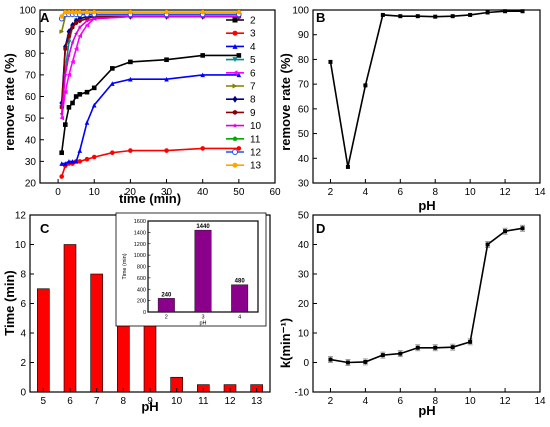 The image size is (550, 427). Describe the element at coordinates (540, 192) in the screenshot. I see `panel-b-xtick-label: 14` at that location.